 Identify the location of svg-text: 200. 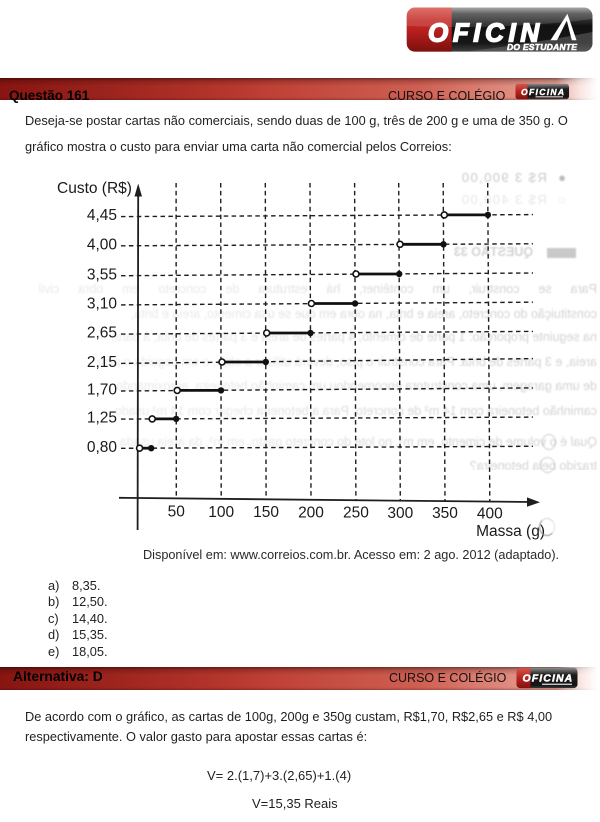
(311, 512).